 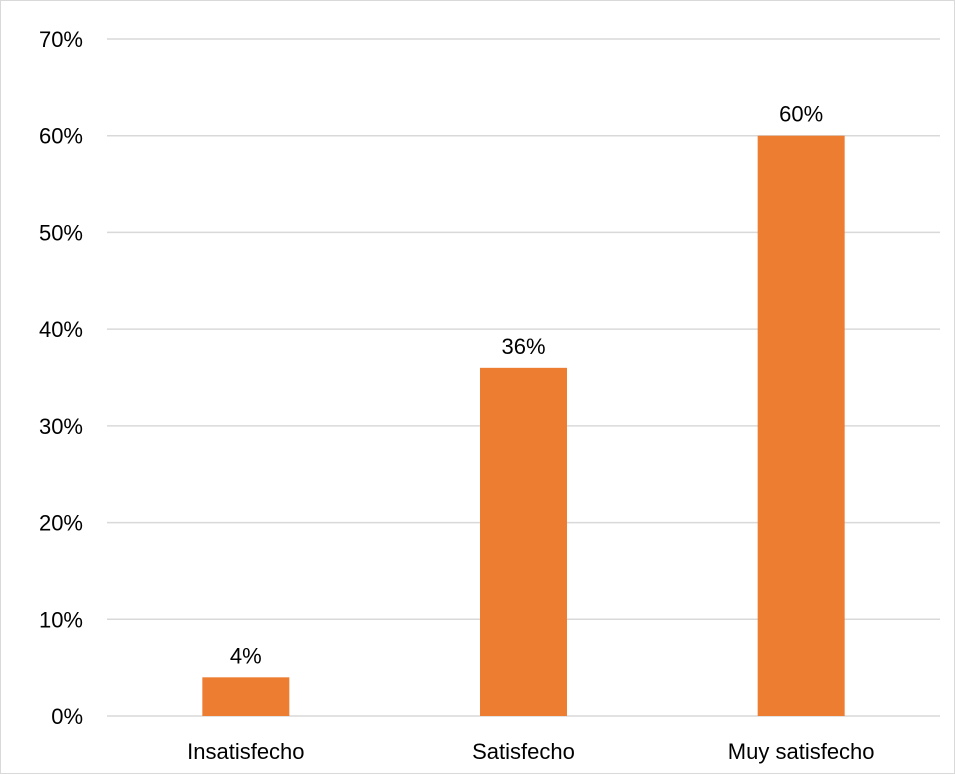 I want to click on y-tick-label: 50%, so click(x=61, y=232).